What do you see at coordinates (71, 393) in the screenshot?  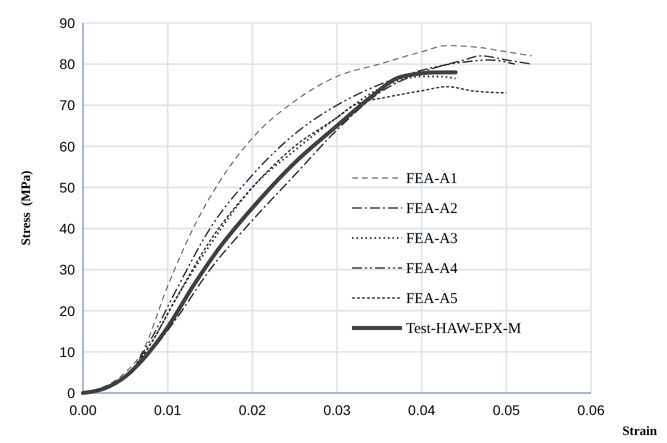 I see `y-tick-label: 0` at bounding box center [71, 393].